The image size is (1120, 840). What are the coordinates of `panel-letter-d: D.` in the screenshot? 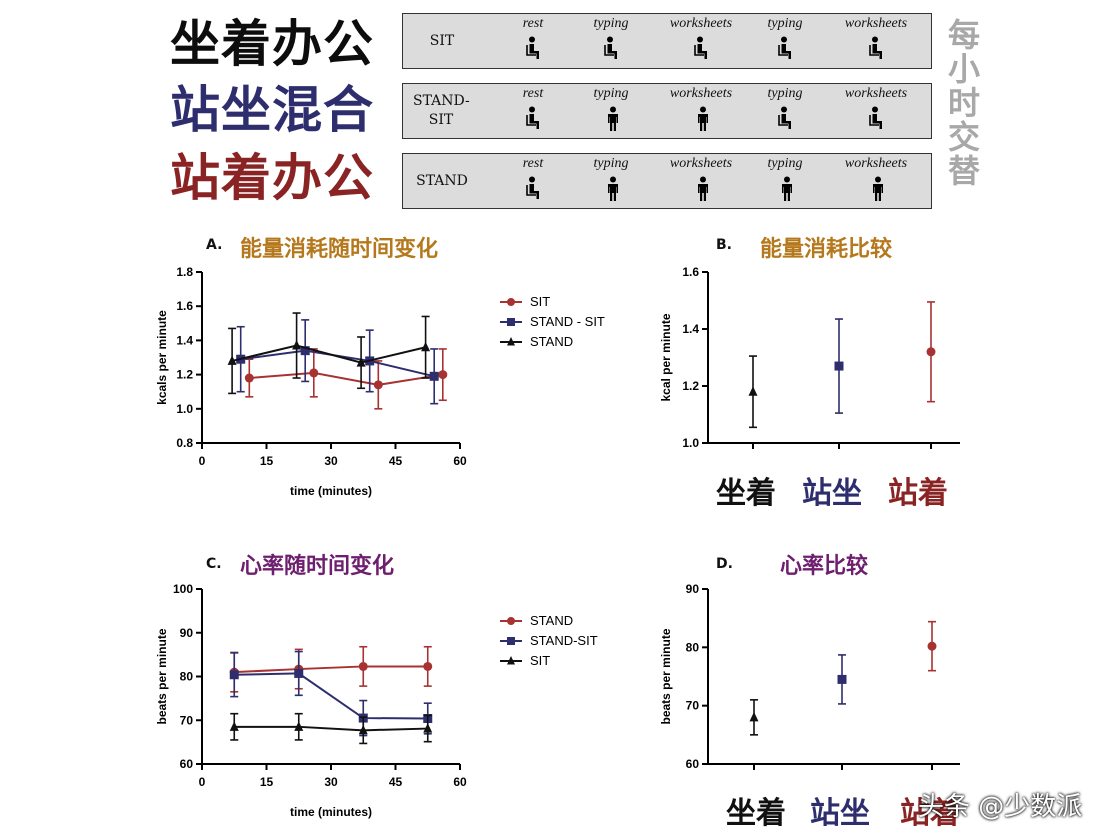 It's located at (724, 564).